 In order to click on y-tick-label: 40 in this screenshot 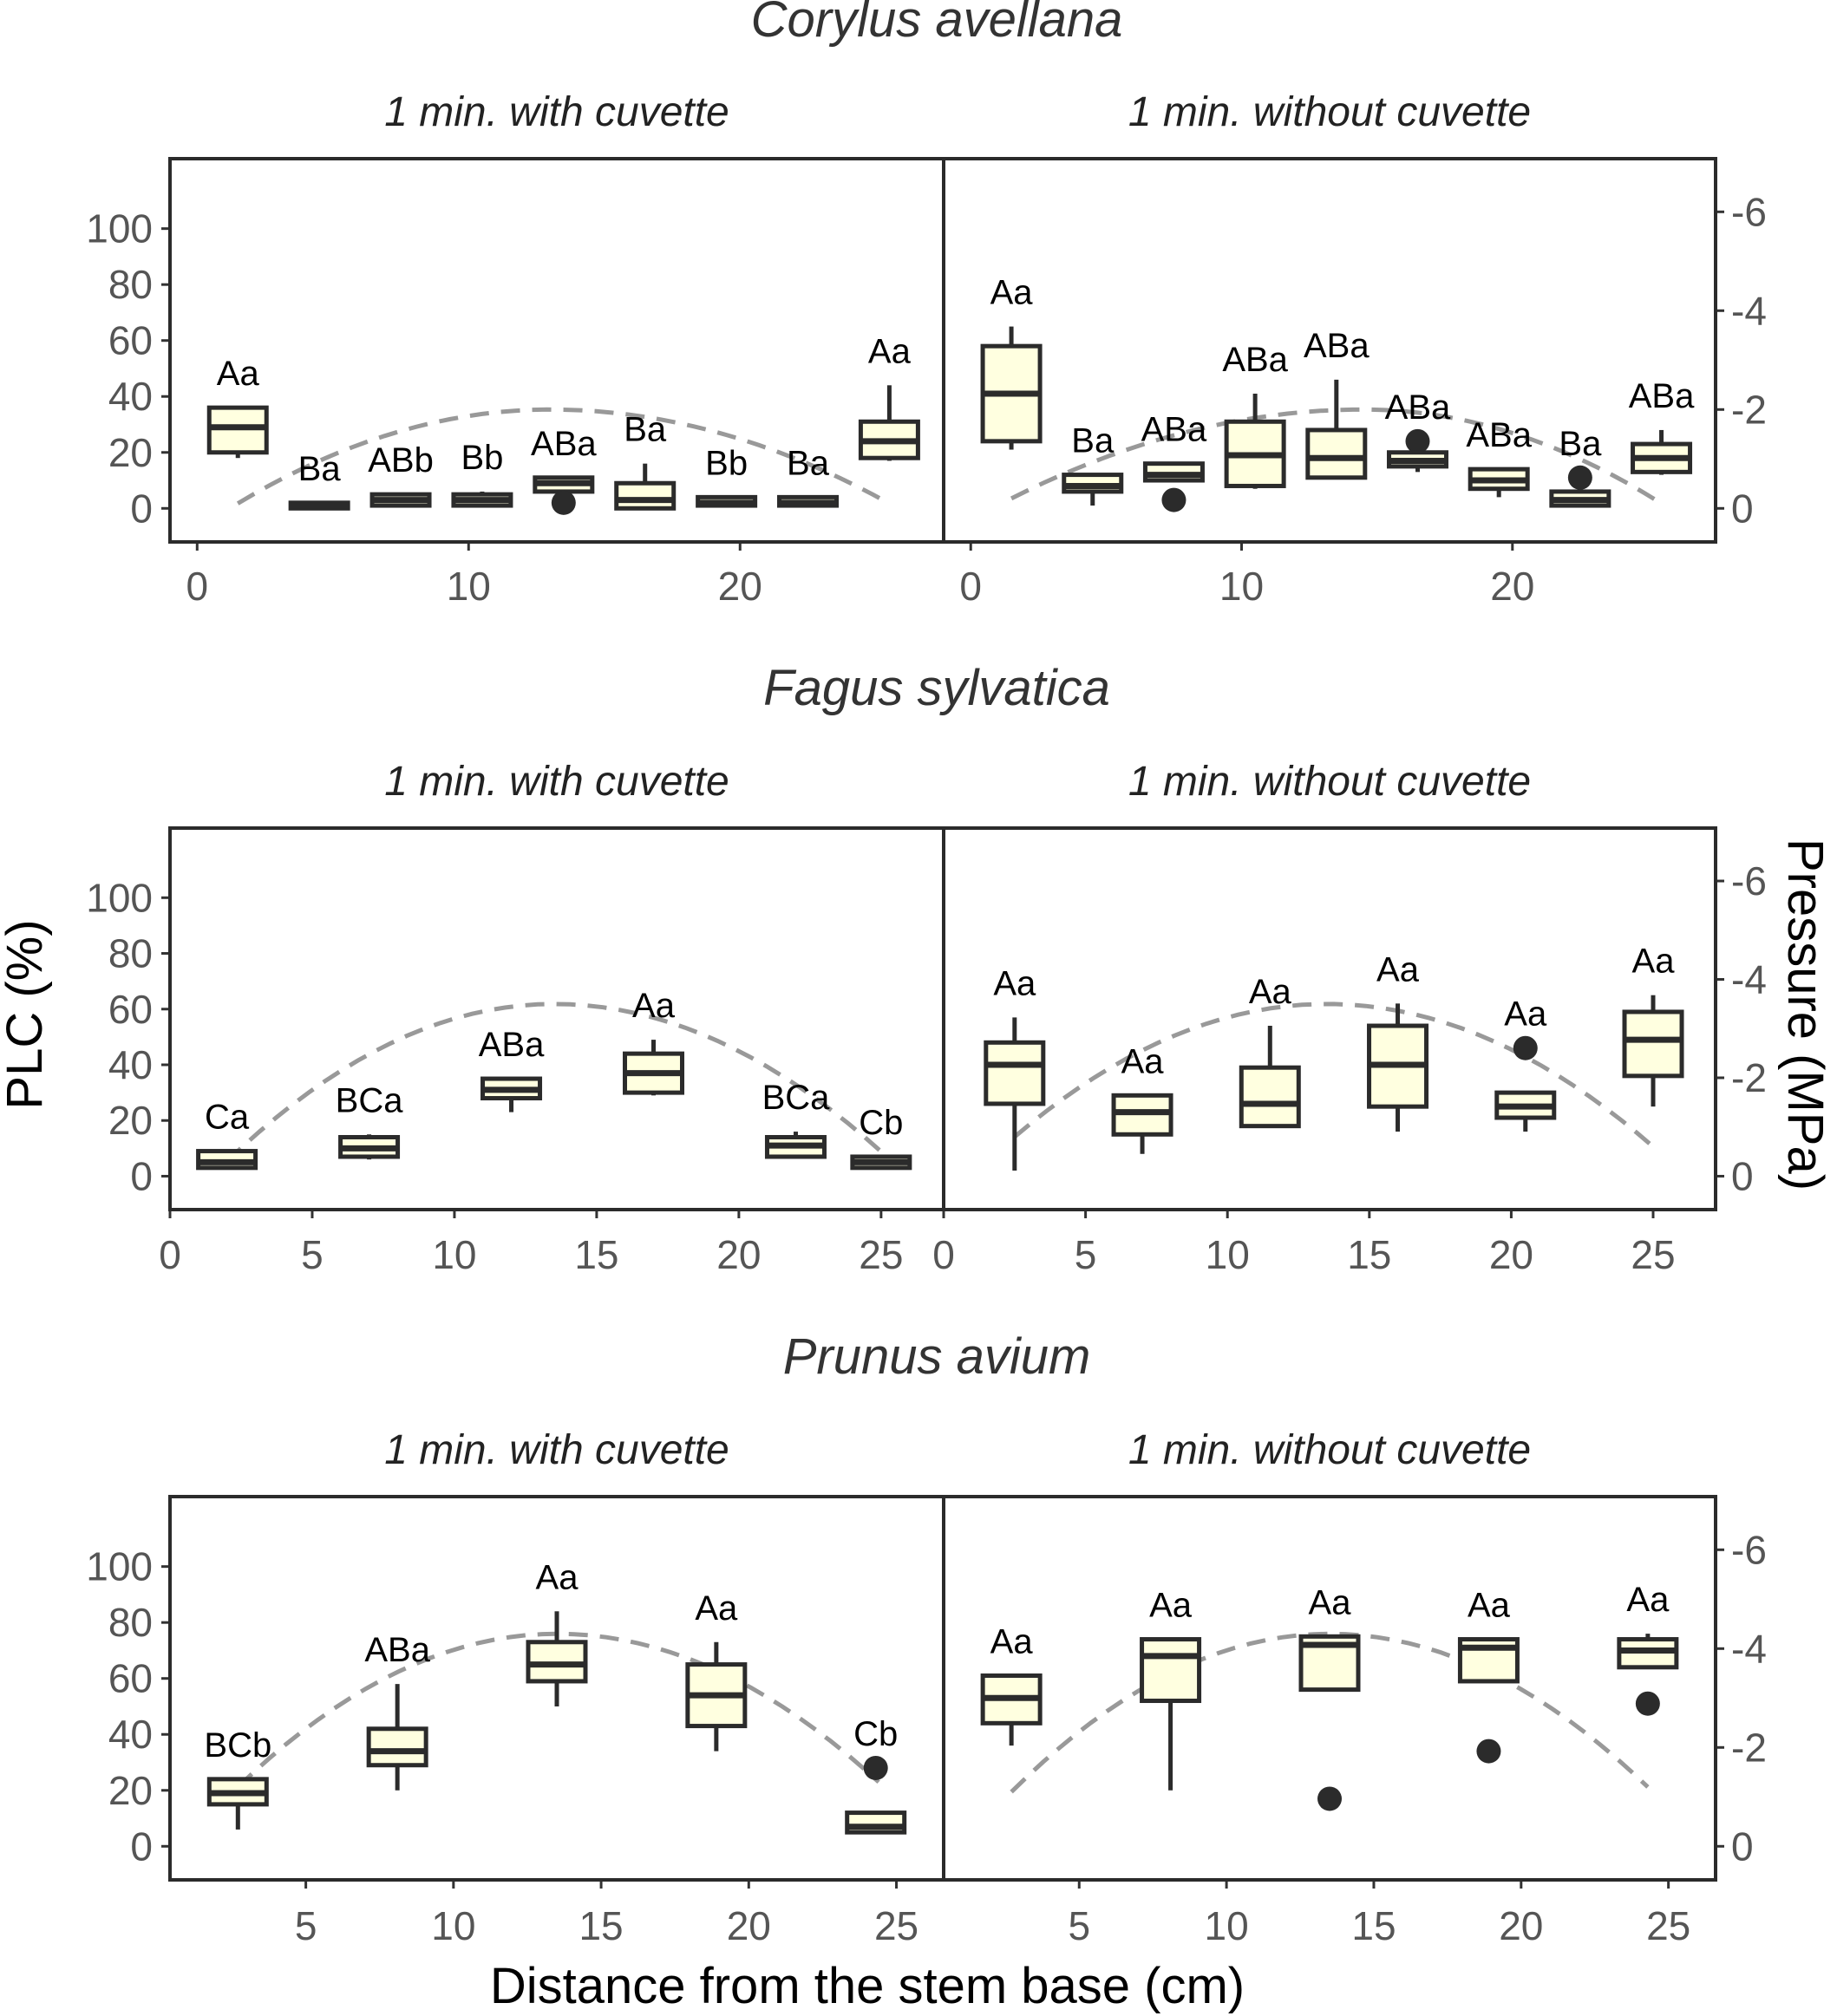, I will do `click(130, 396)`.